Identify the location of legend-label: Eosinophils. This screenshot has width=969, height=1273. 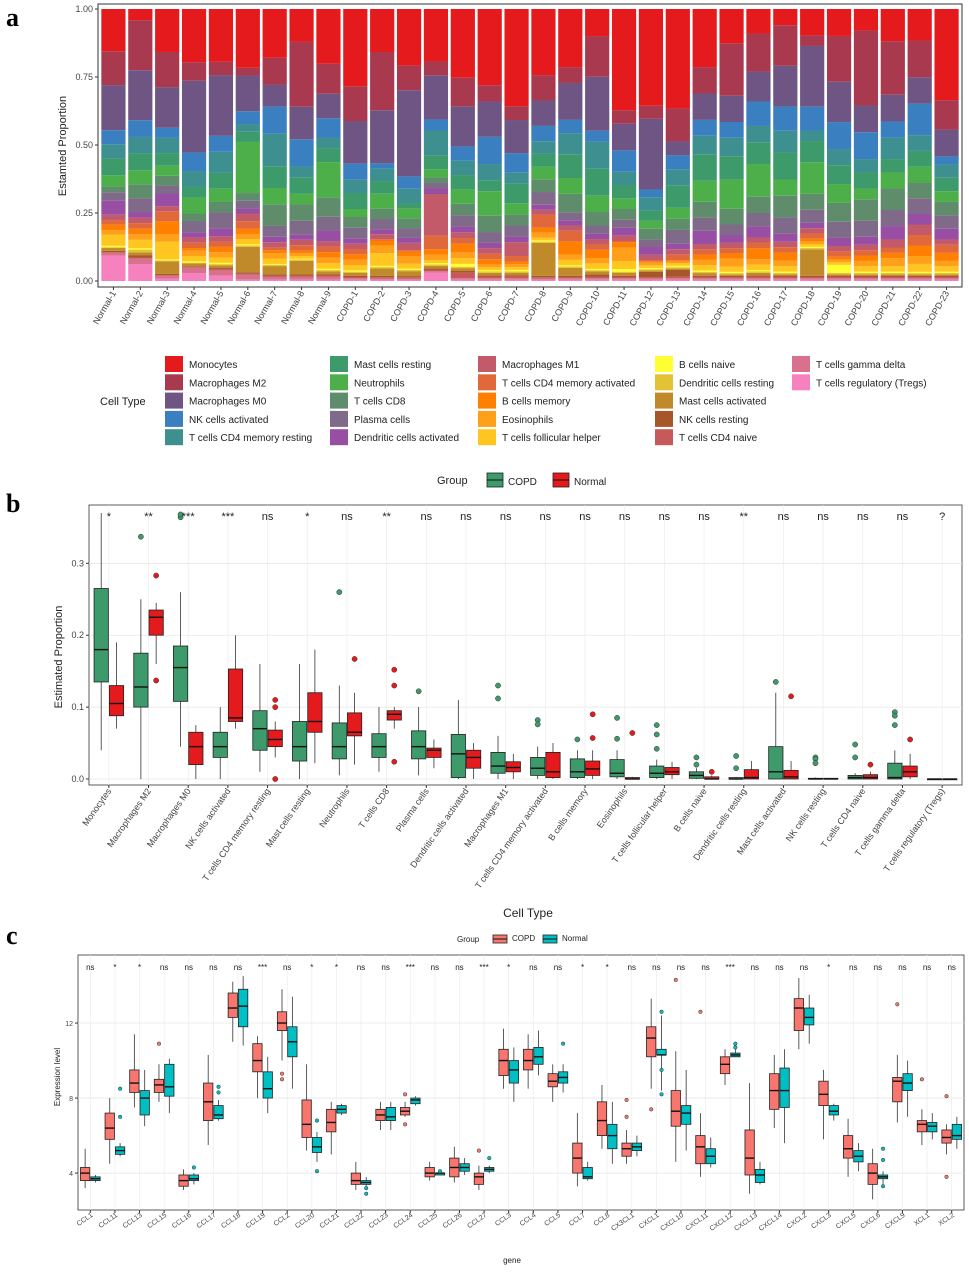
(527, 420).